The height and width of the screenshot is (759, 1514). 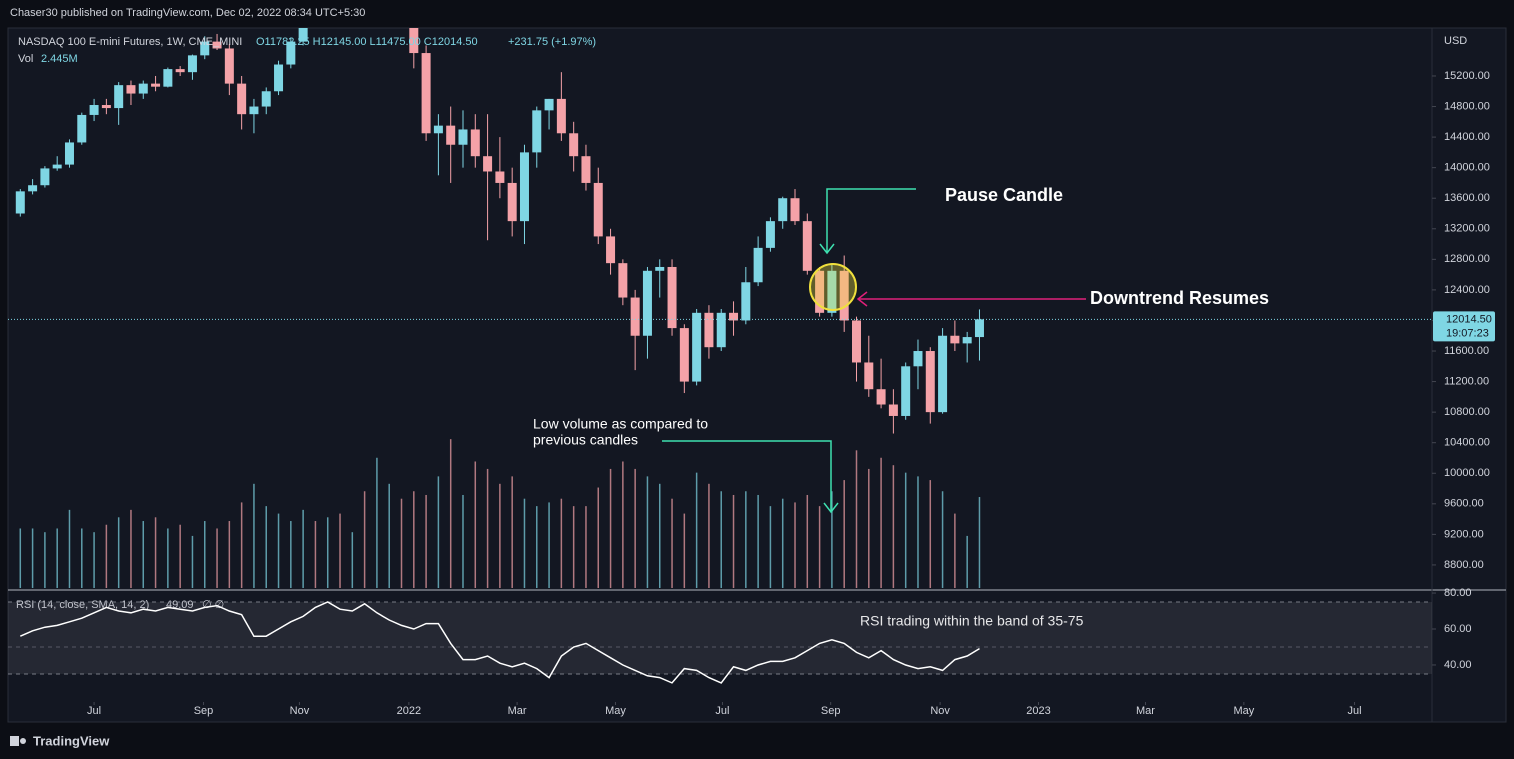 I want to click on arrow, so click(x=871, y=220).